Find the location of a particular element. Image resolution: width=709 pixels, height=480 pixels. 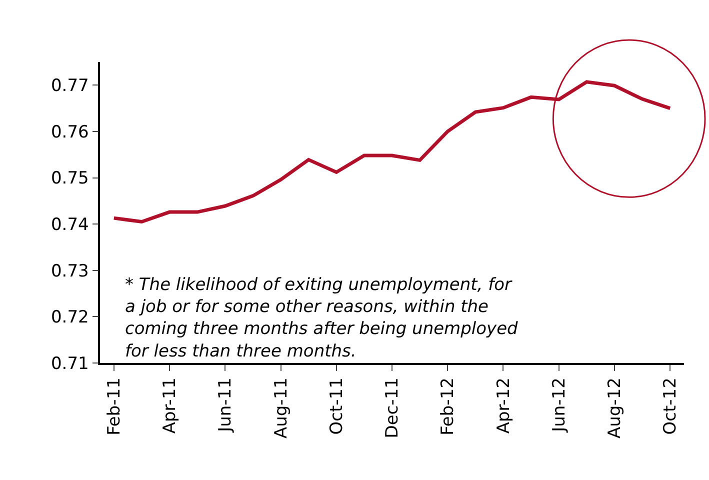

x-tick-label: Oct-12 is located at coordinates (670, 406).